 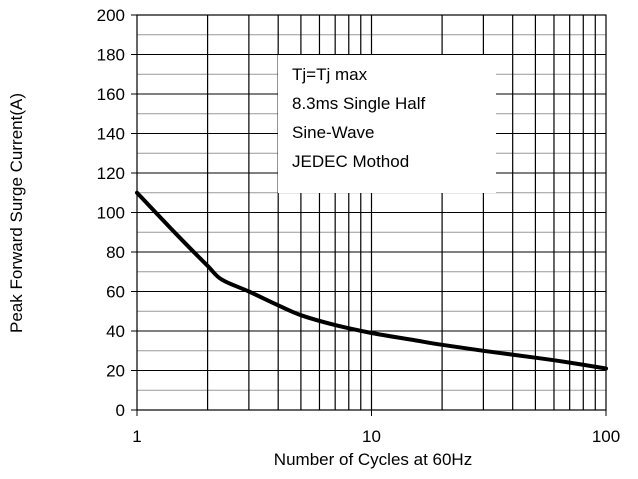 I want to click on x-tick-label: 10, so click(x=371, y=436).